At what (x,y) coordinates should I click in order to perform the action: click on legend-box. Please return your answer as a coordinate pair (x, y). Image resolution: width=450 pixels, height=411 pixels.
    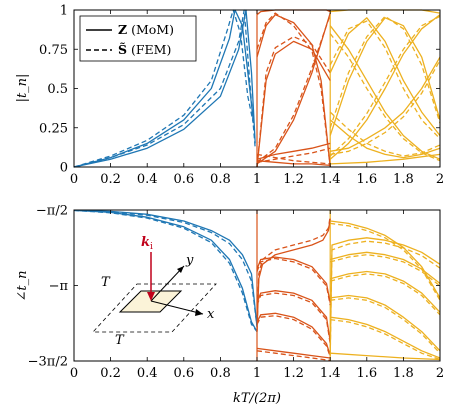
    Looking at the image, I should click on (138, 38).